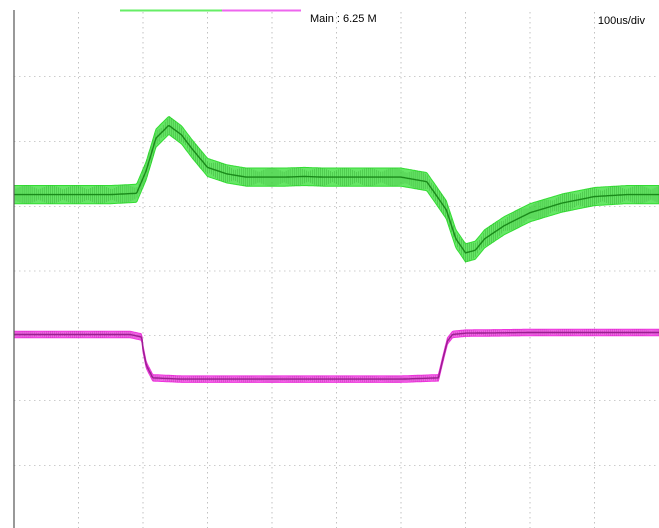 The height and width of the screenshot is (528, 659). Describe the element at coordinates (336, 355) in the screenshot. I see `trace-magenta-line` at that location.